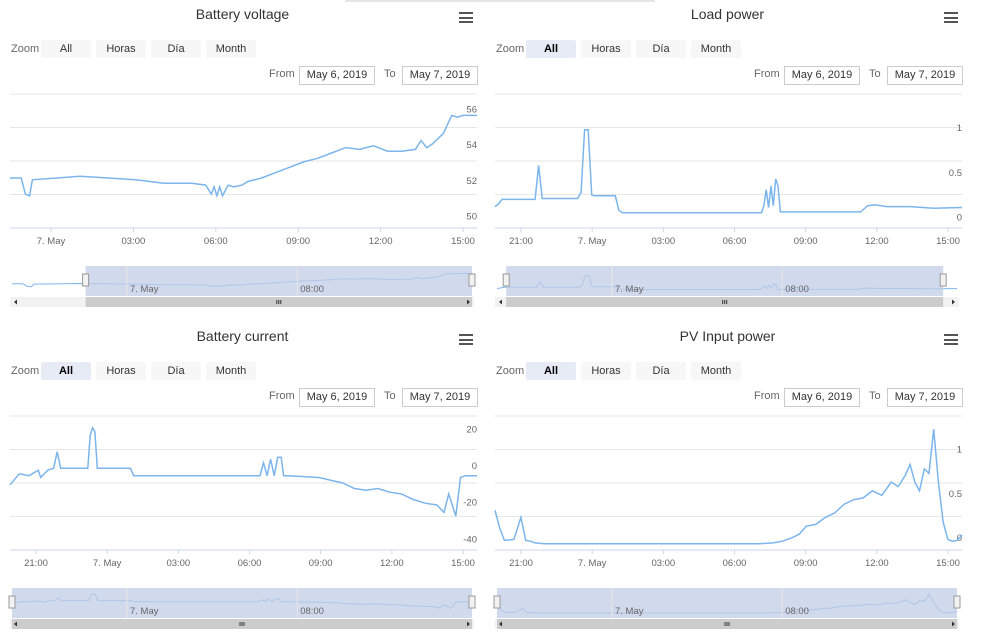  Describe the element at coordinates (797, 611) in the screenshot. I see `navigator-tick-label: 08:00` at that location.